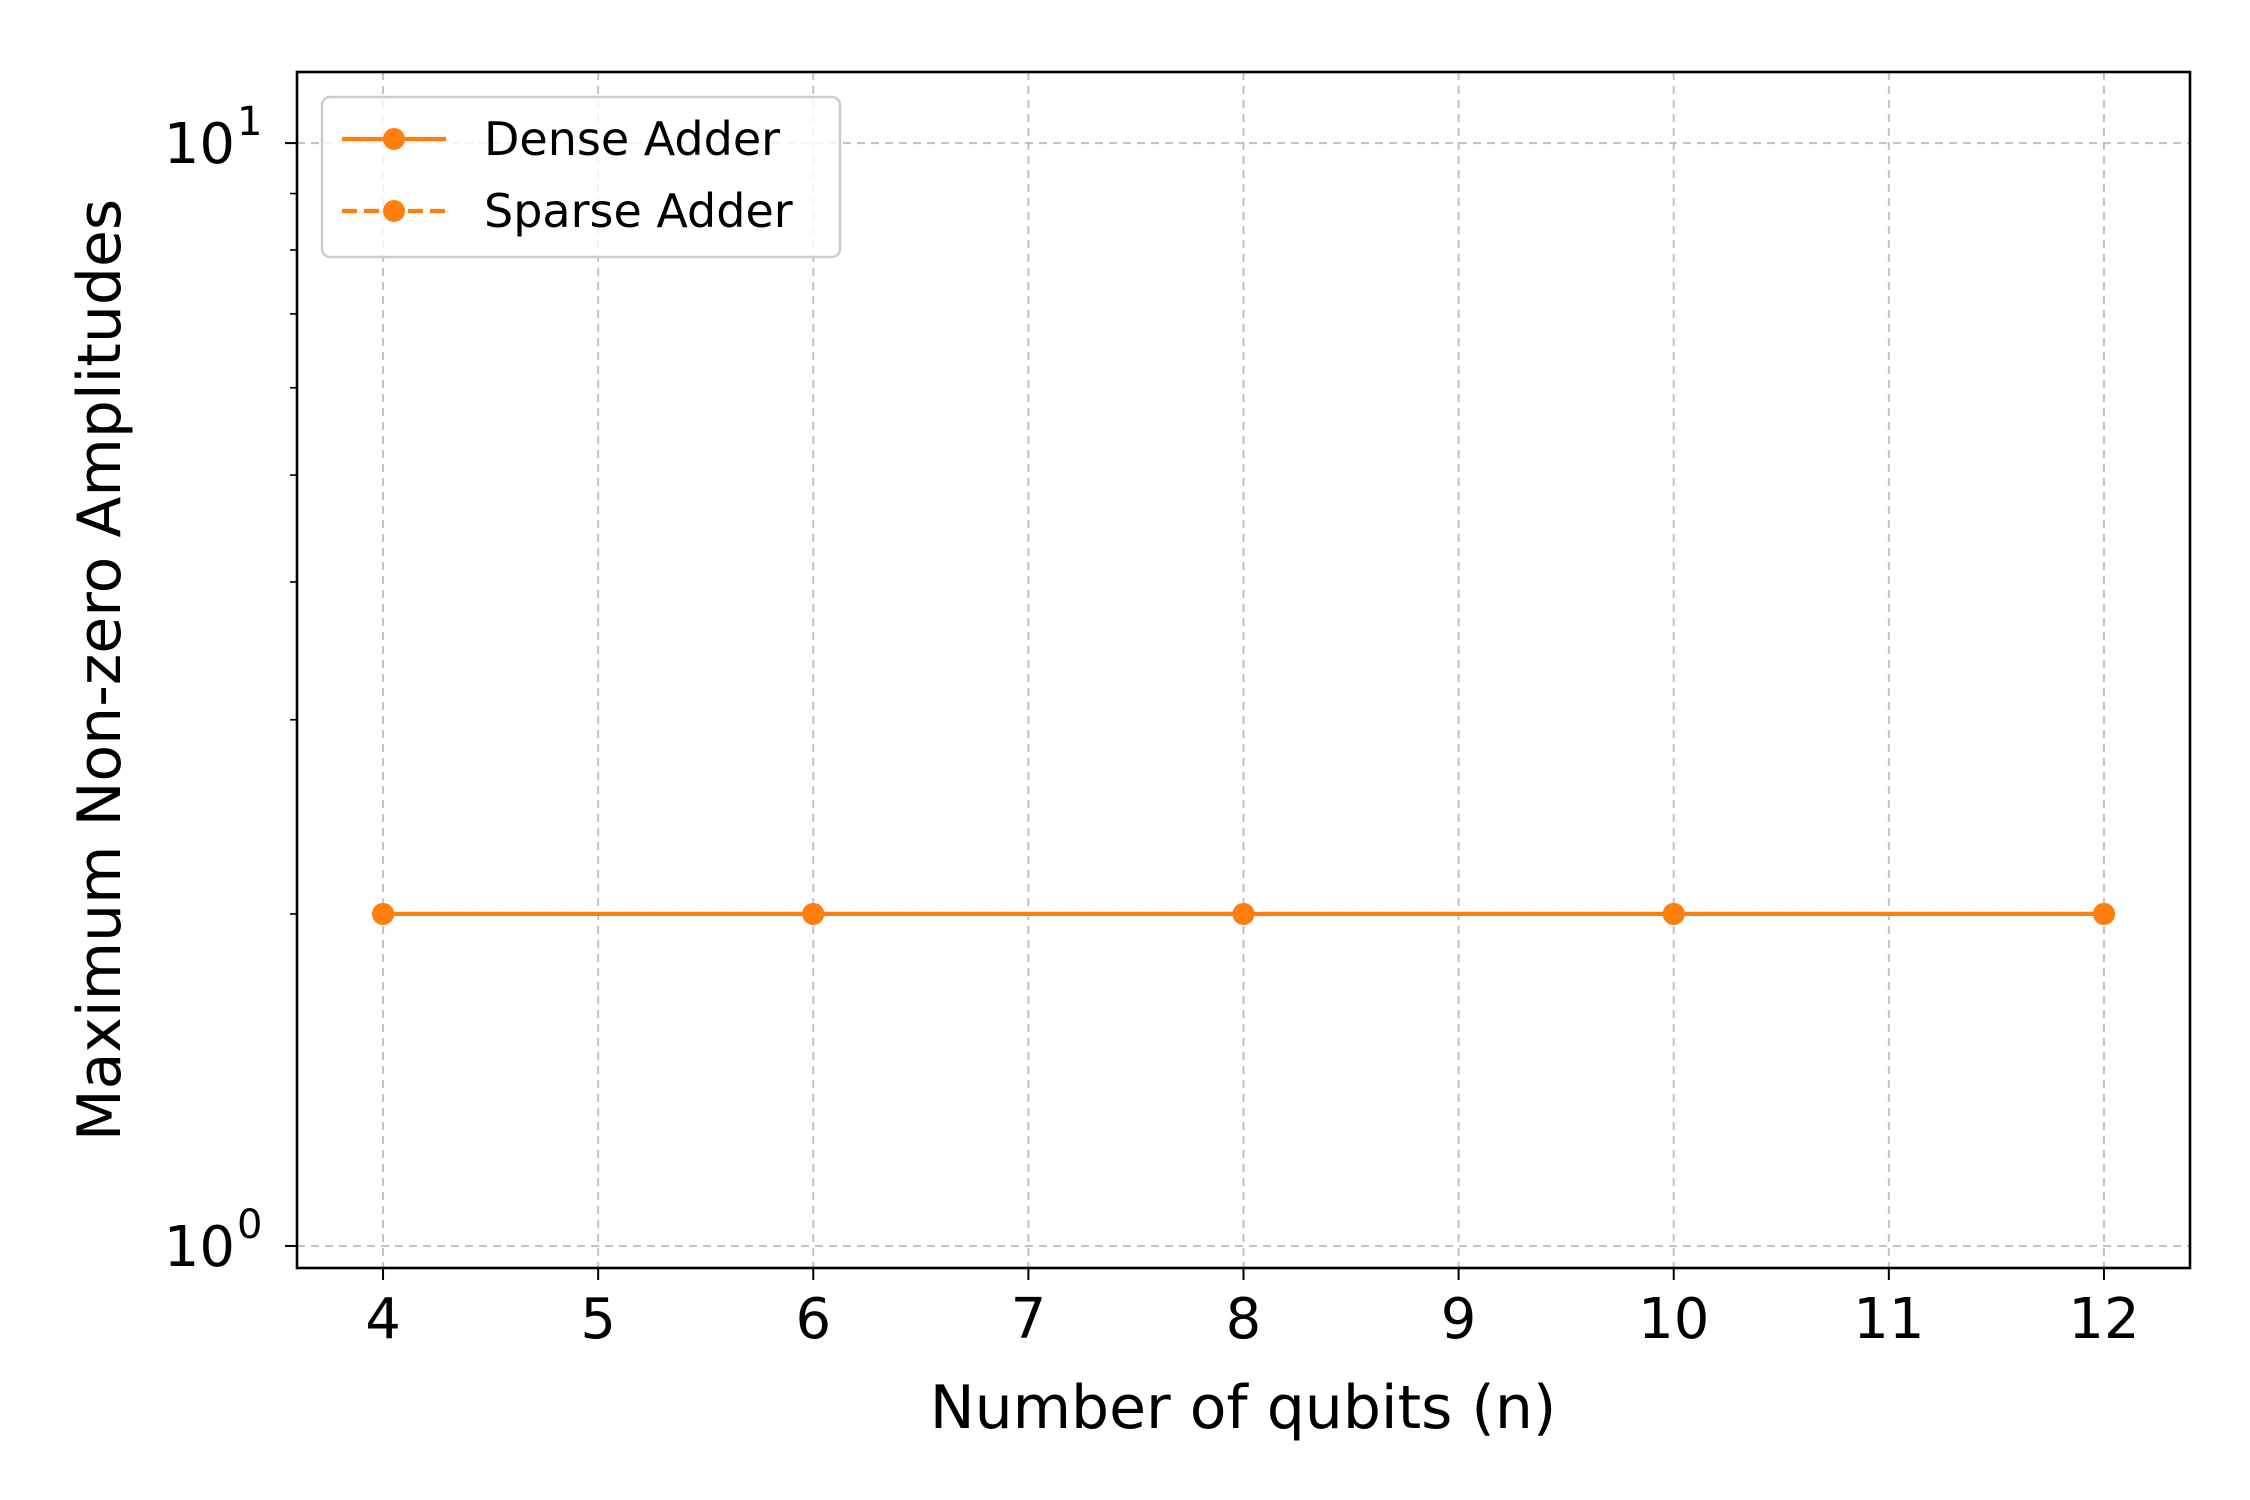 Image resolution: width=2250 pixels, height=1500 pixels. Describe the element at coordinates (1243, 1408) in the screenshot. I see `x-axis-label: Number of qubits (n)` at that location.